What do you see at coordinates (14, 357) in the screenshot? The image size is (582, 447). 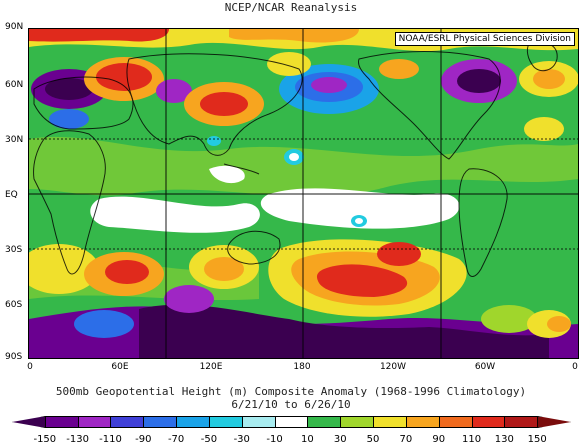 I see `lat-label-90s: 90S` at bounding box center [14, 357].